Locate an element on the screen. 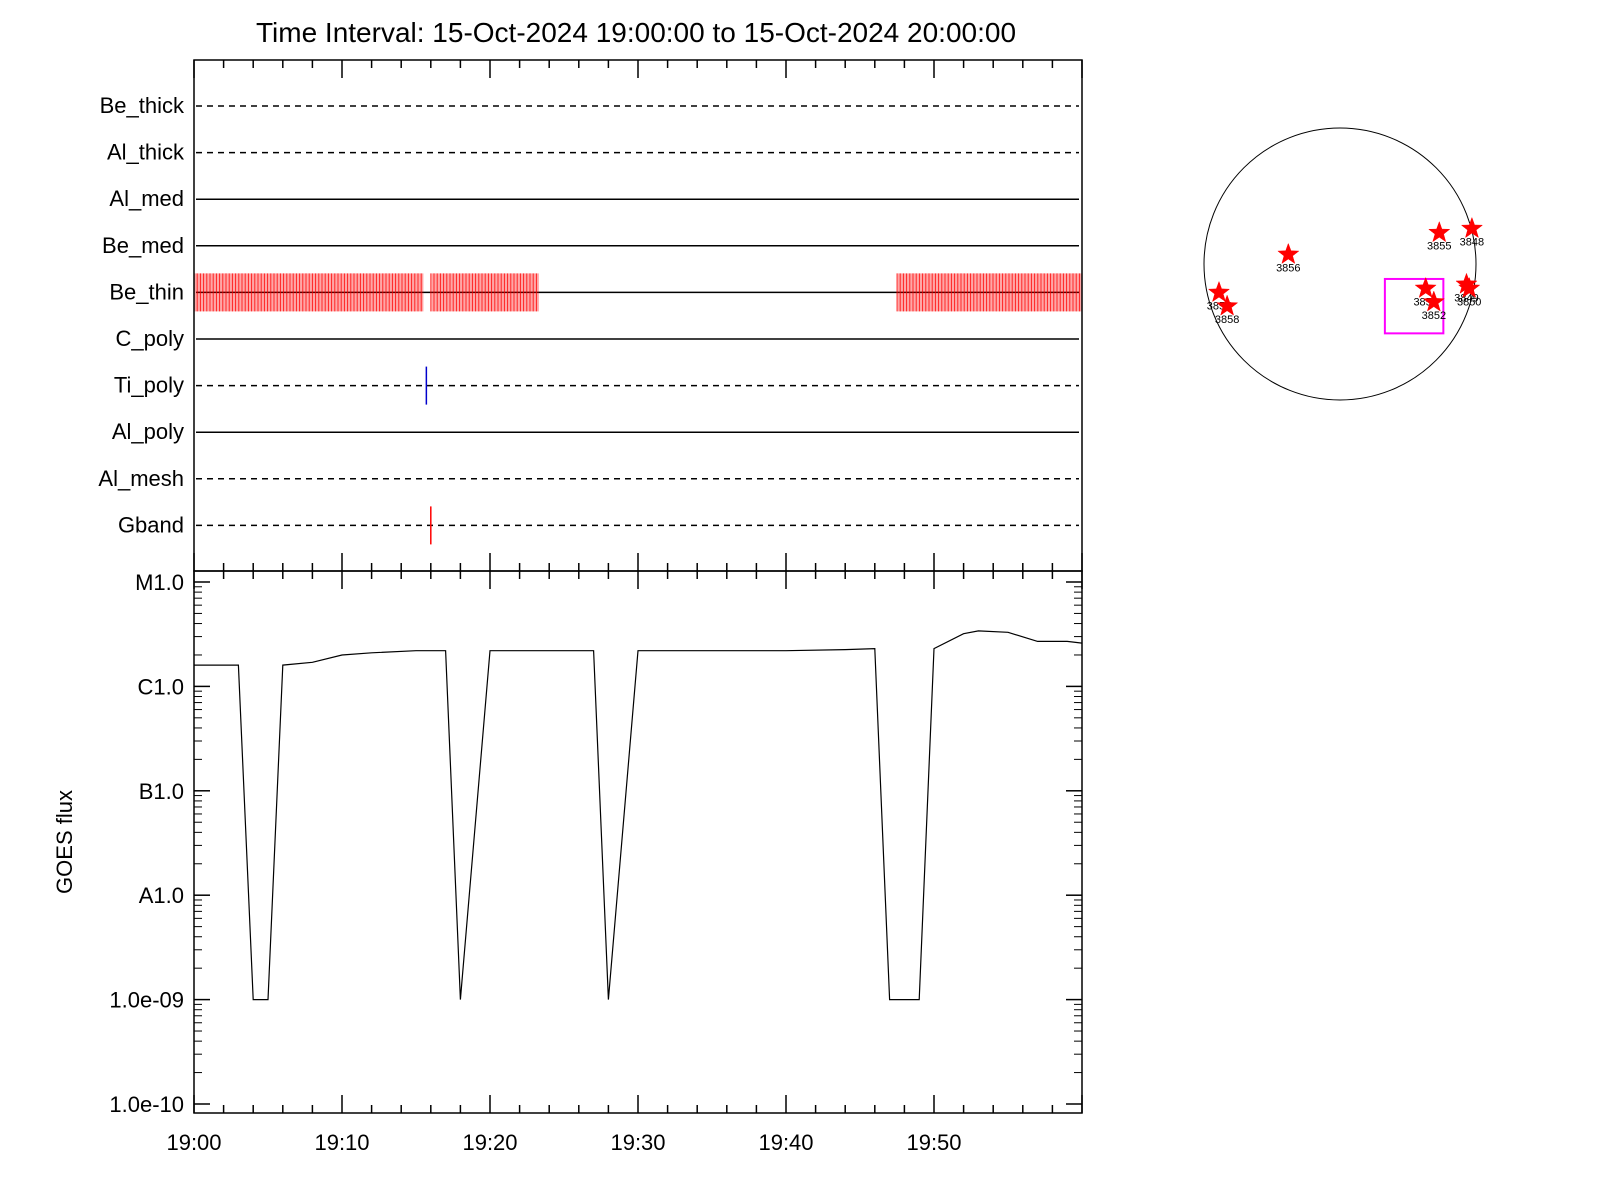 Image resolution: width=1600 pixels, height=1200 pixels. goes-y-tick-label: C1.0 is located at coordinates (161, 686).